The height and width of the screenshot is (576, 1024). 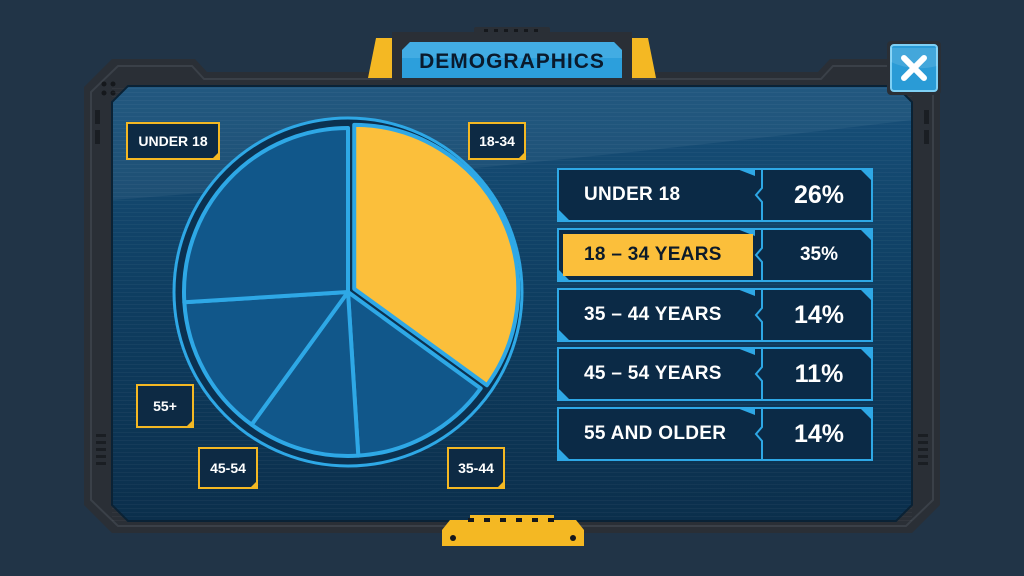 What do you see at coordinates (228, 468) in the screenshot?
I see `slice-label-45-54: 45-54` at bounding box center [228, 468].